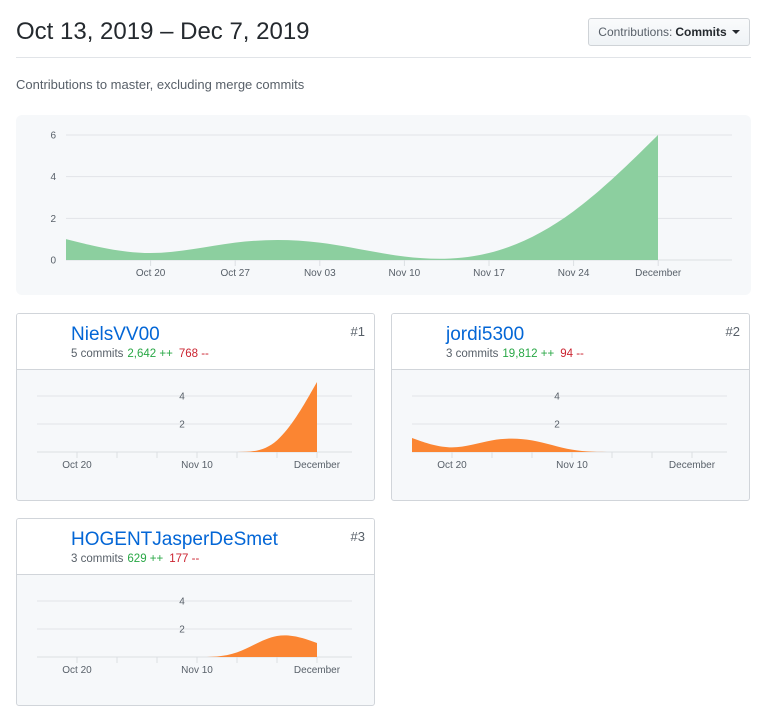 The image size is (776, 728). Describe the element at coordinates (193, 354) in the screenshot. I see `deletions-count: 768 --` at that location.